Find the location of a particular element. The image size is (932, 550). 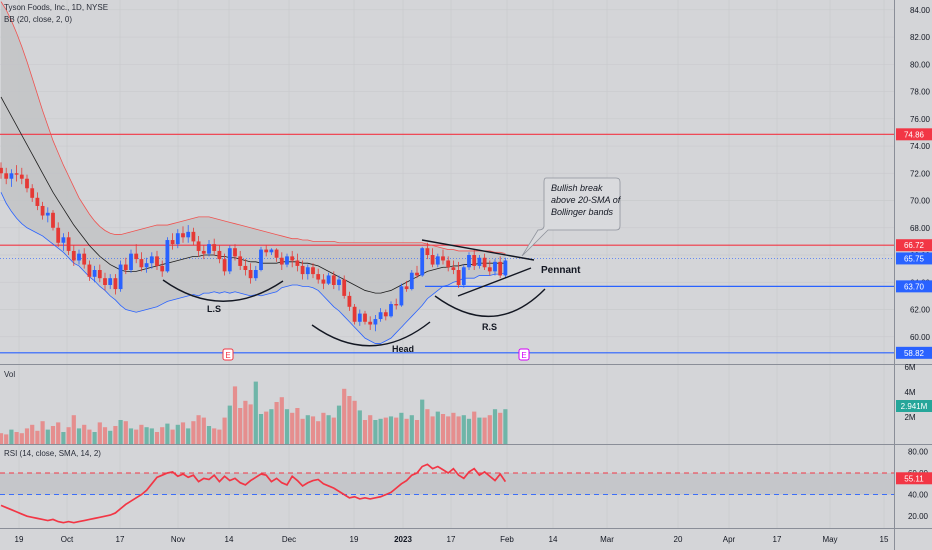

earnings-marker-2-label: E is located at coordinates (523, 355).